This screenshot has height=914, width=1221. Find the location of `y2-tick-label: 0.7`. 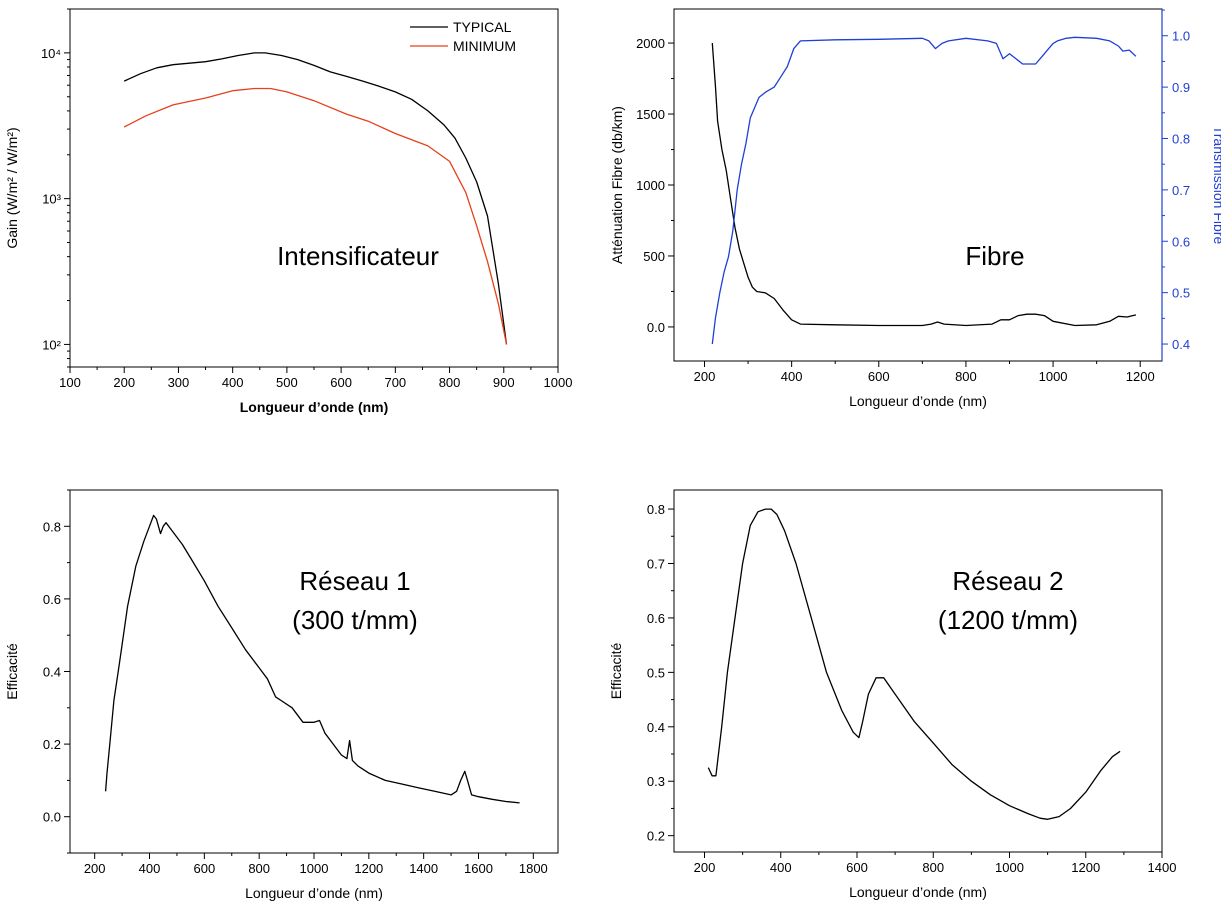

y2-tick-label: 0.7 is located at coordinates (1181, 190).